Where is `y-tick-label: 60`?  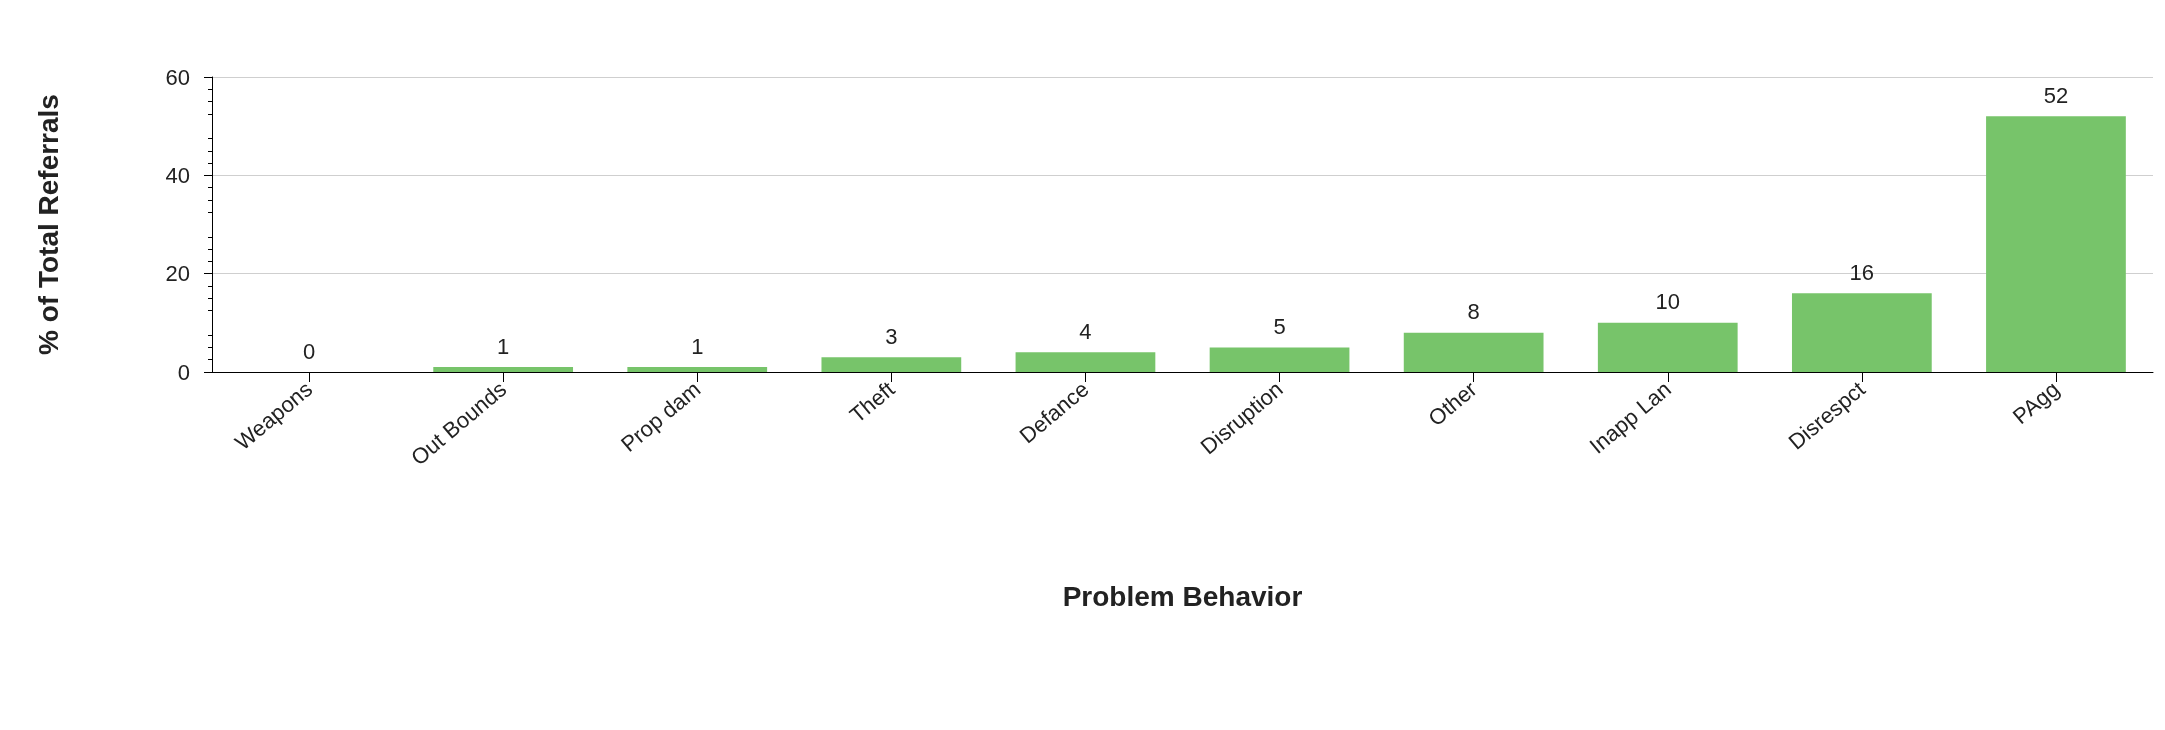
y-tick-label: 60 is located at coordinates (177, 77).